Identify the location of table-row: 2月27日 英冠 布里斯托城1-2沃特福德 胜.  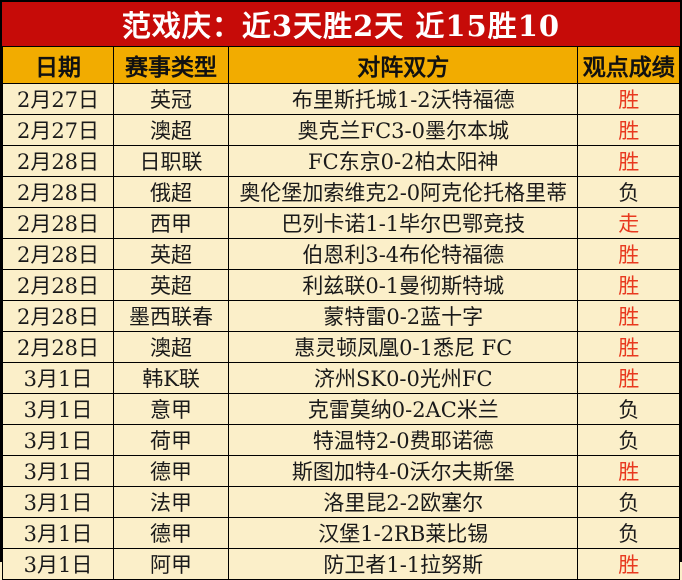
(340, 99).